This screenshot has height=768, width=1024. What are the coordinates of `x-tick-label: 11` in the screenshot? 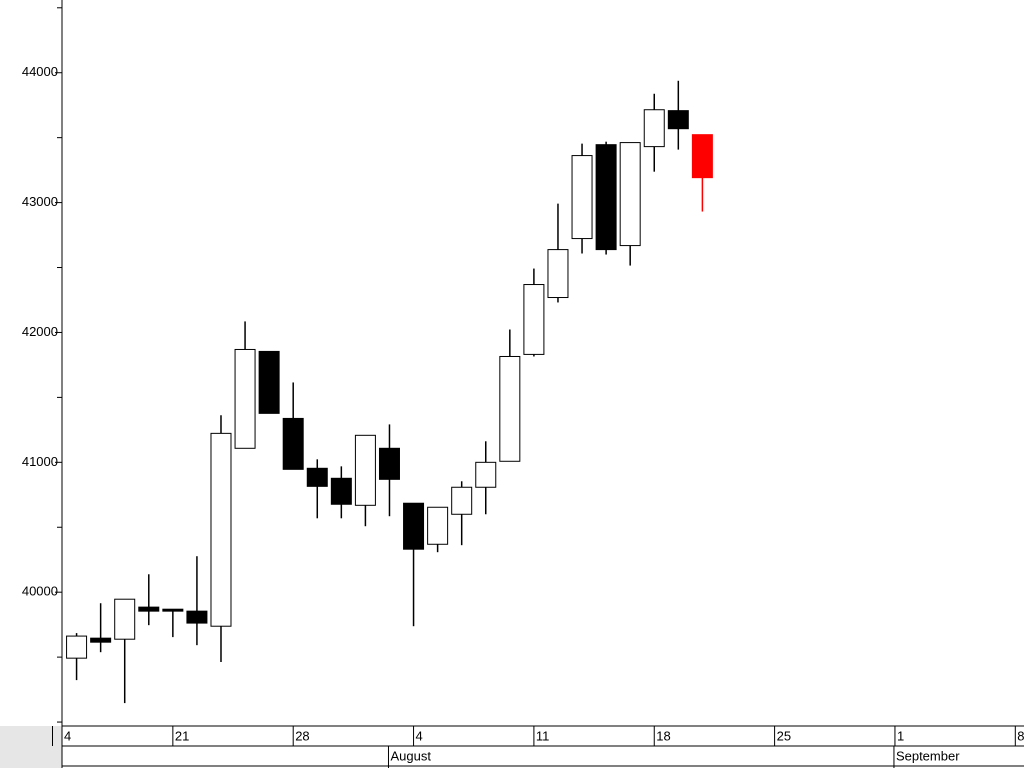 It's located at (543, 735).